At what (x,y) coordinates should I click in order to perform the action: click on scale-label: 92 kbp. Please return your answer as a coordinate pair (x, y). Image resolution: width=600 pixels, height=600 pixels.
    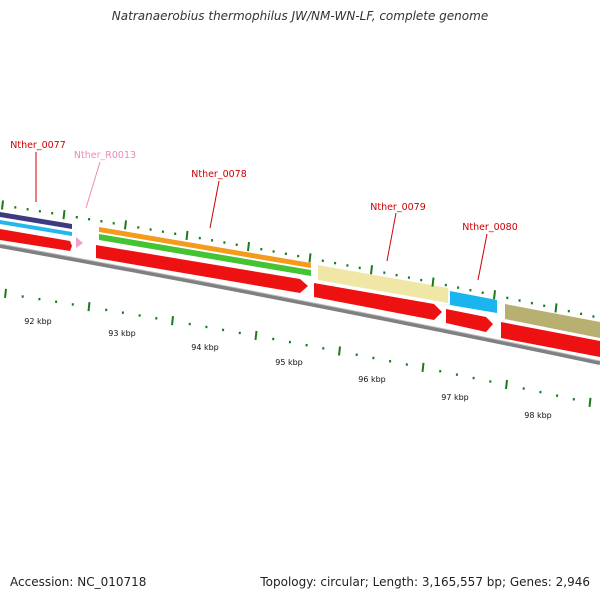
    Looking at the image, I should click on (38, 321).